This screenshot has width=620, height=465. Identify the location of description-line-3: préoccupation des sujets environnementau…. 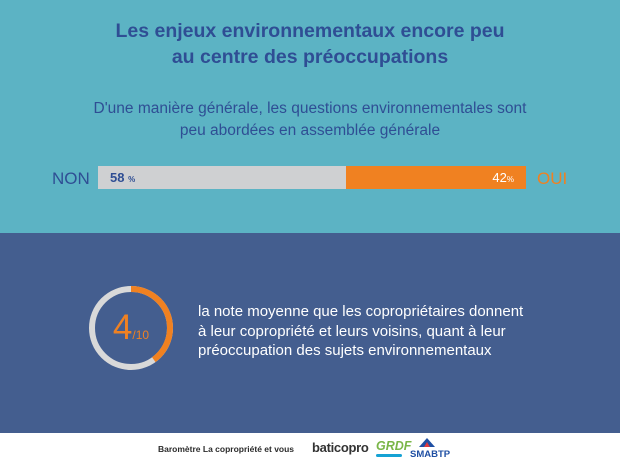
(345, 350).